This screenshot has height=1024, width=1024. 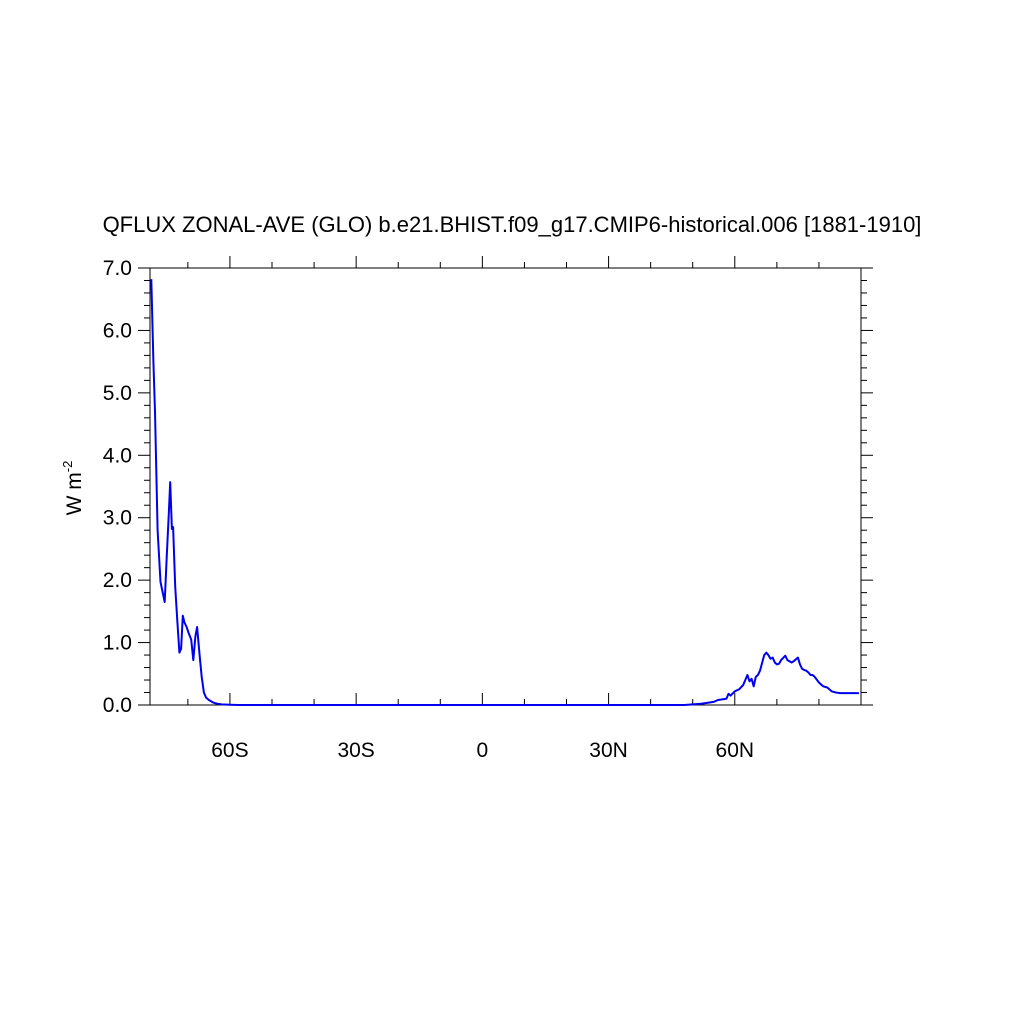 I want to click on y-tick-label: 6.0, so click(x=117, y=330).